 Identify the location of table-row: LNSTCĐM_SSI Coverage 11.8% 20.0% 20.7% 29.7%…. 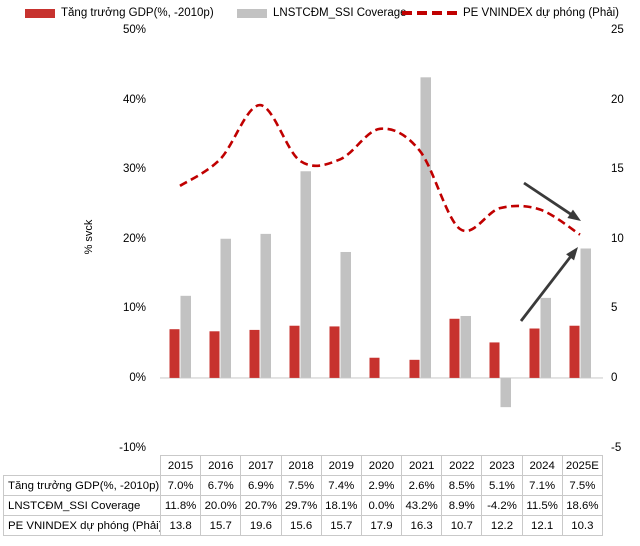
(303, 505).